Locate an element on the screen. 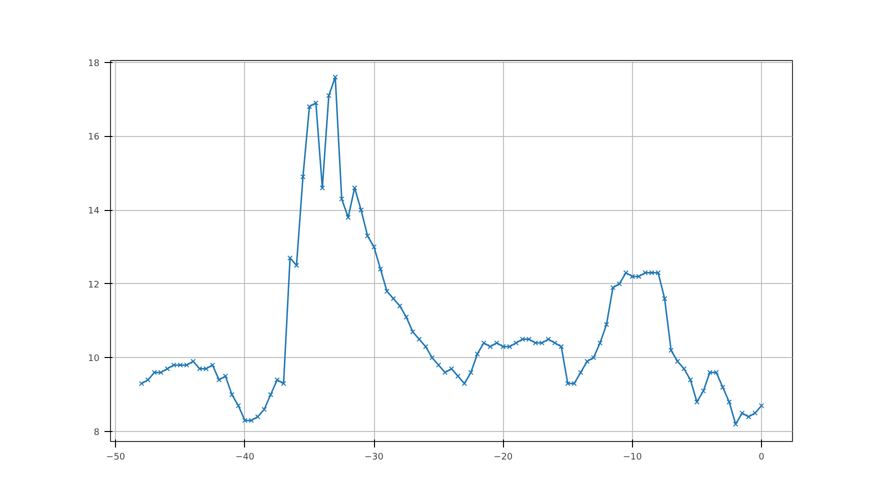  x-tick-label: −10 is located at coordinates (632, 457).